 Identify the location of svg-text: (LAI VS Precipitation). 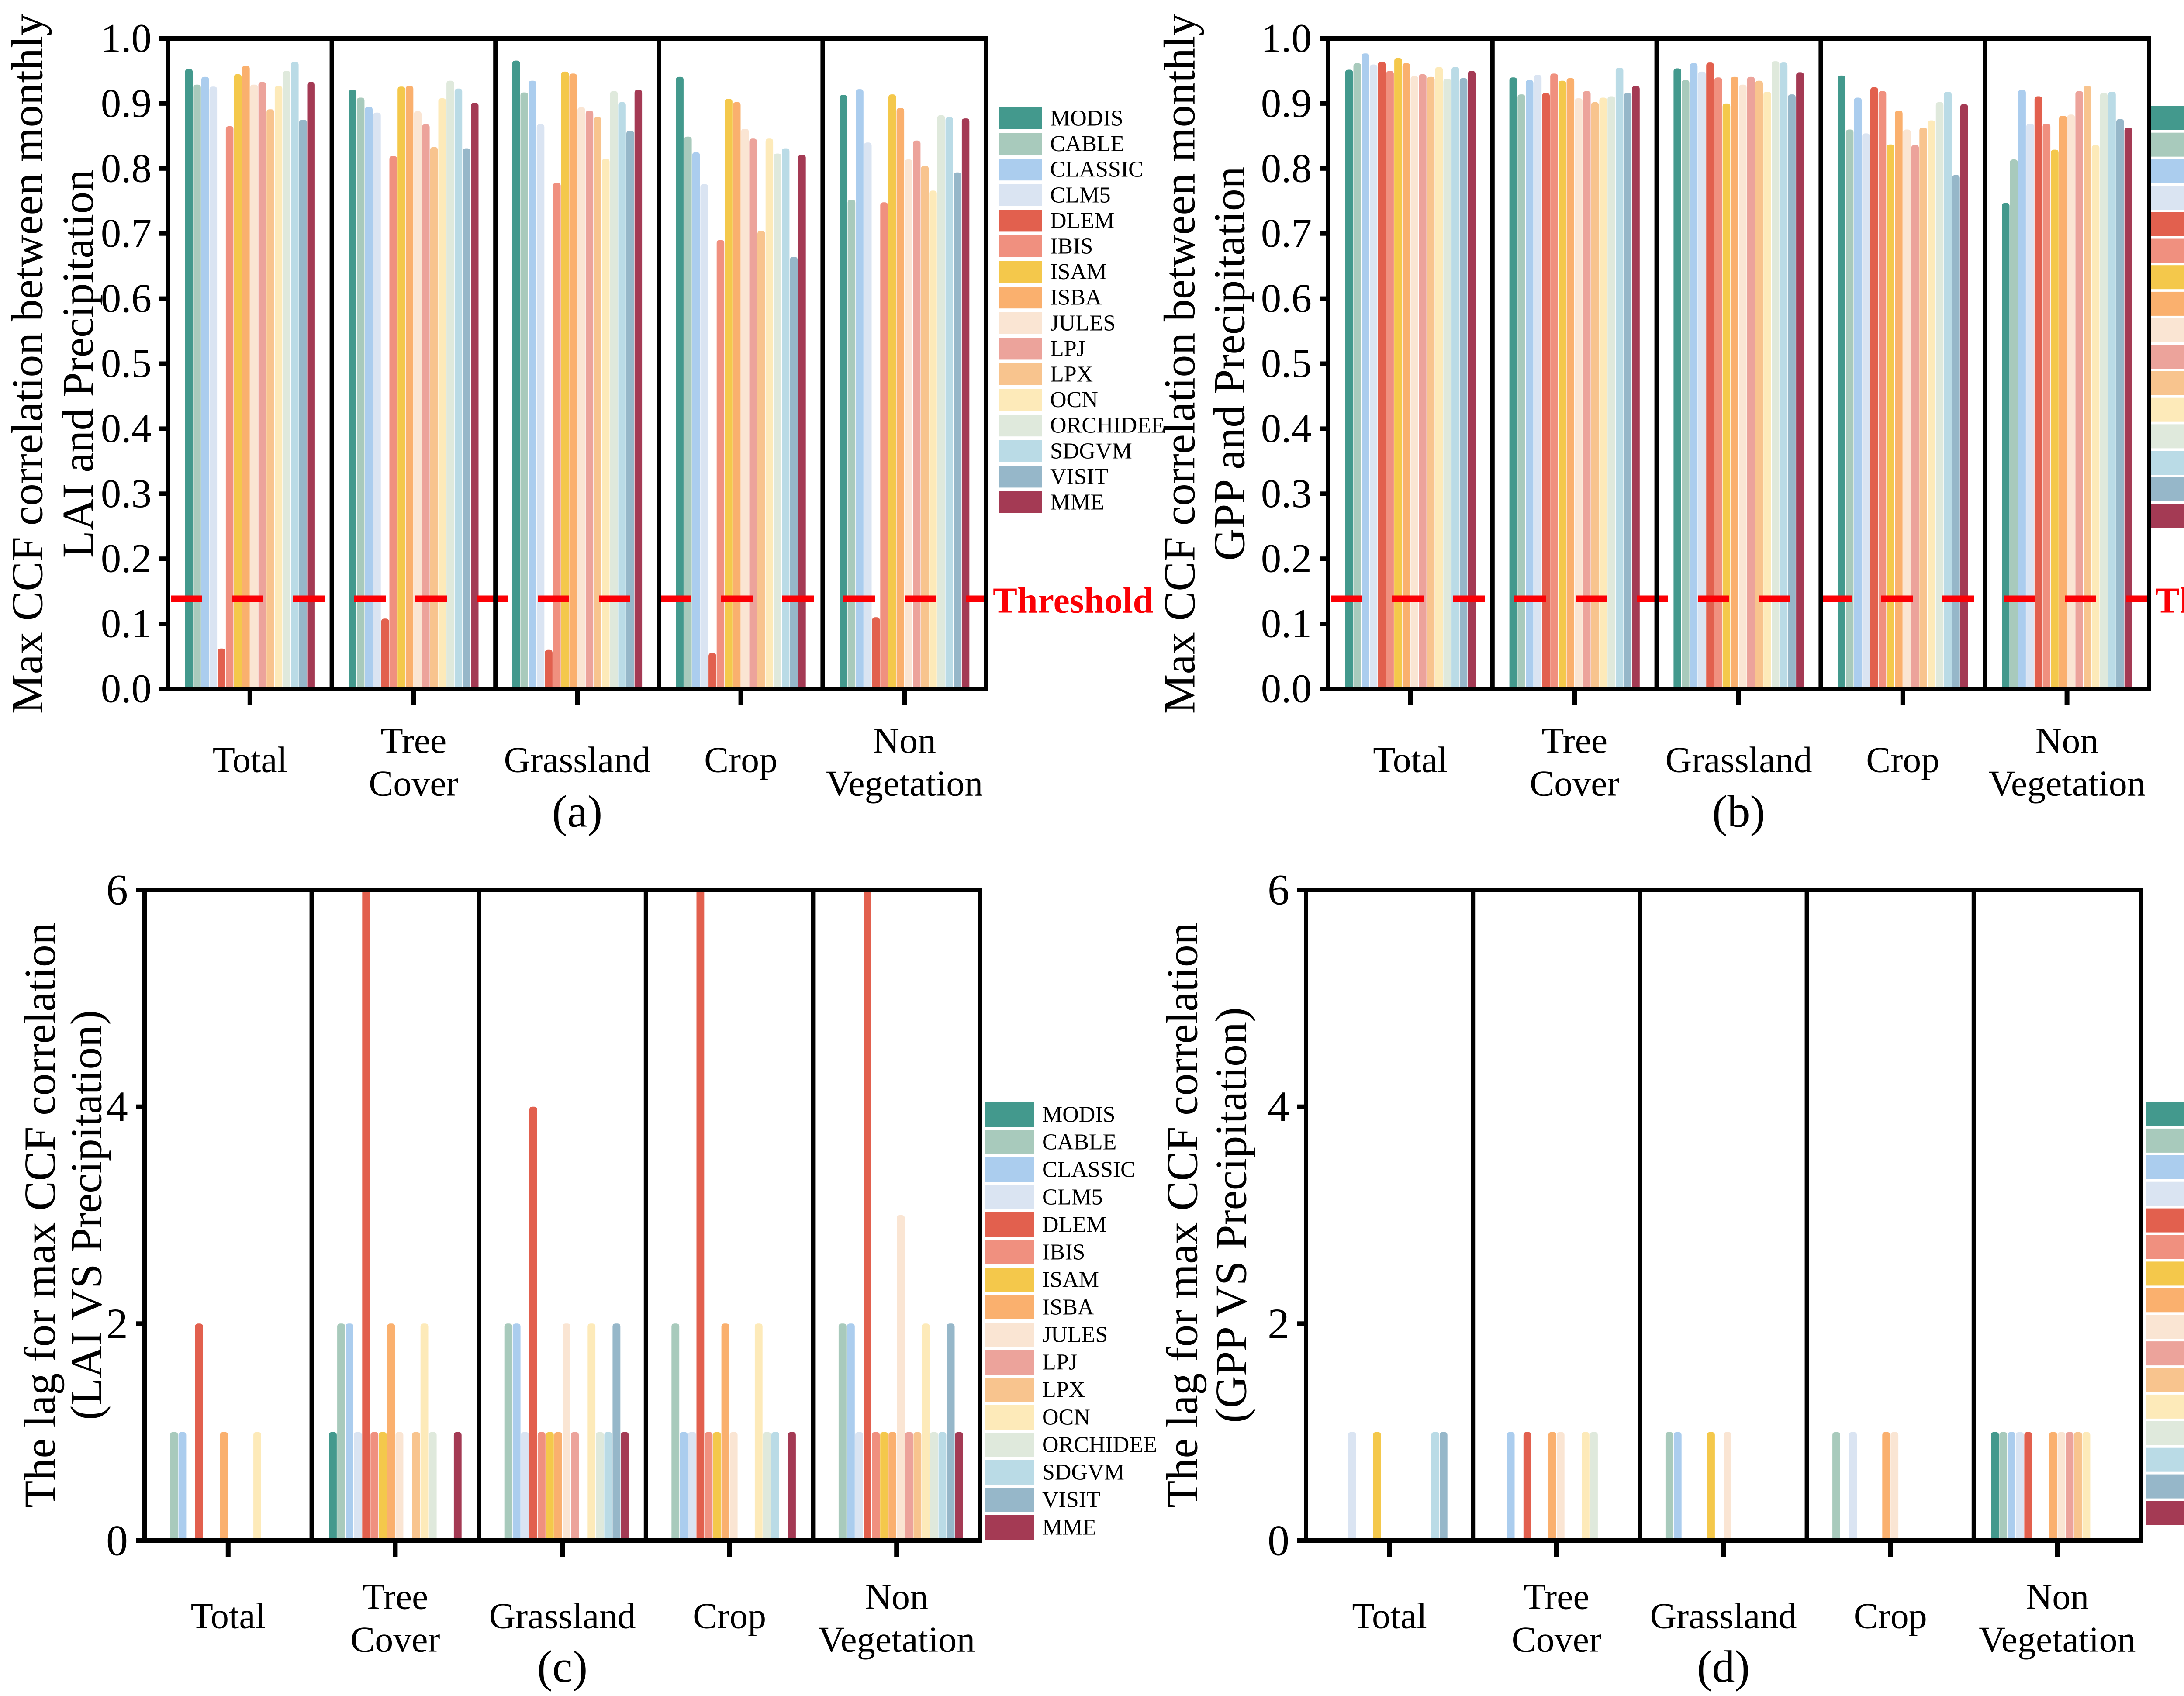
(86, 1215).